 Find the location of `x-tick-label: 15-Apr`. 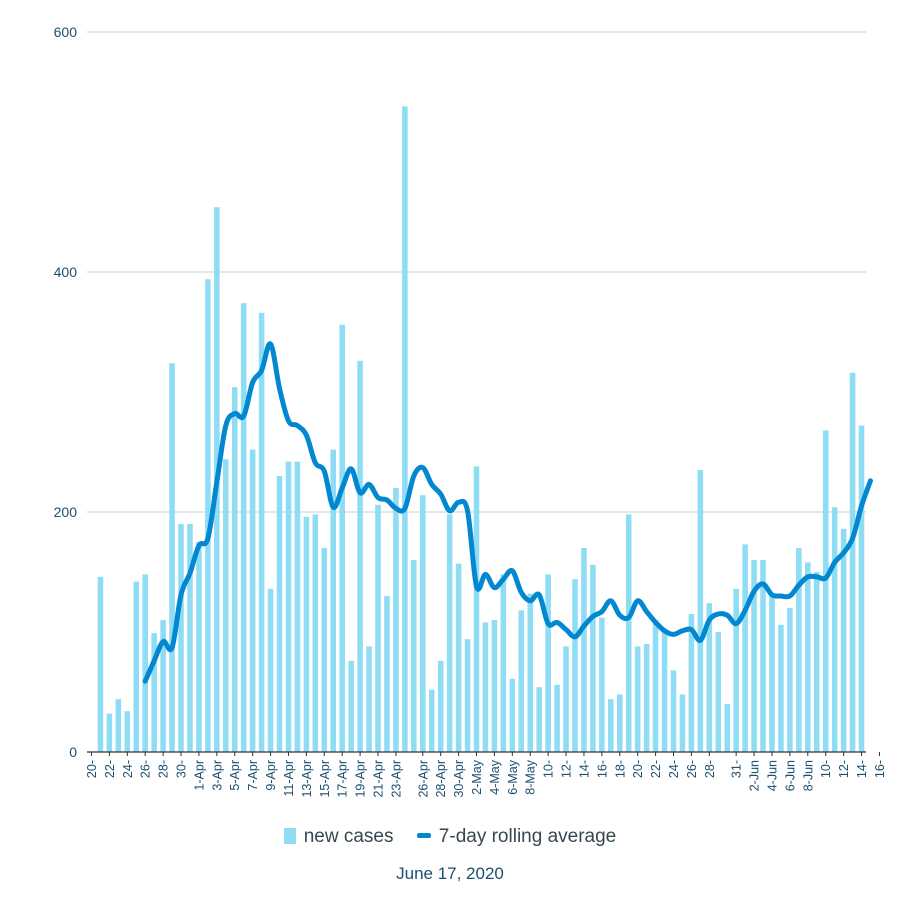

x-tick-label: 15-Apr is located at coordinates (325, 779).